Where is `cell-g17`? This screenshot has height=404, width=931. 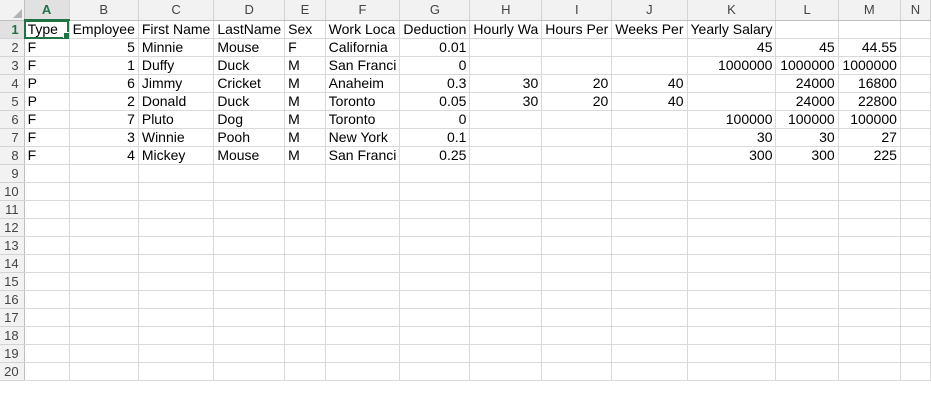
cell-g17 is located at coordinates (435, 317).